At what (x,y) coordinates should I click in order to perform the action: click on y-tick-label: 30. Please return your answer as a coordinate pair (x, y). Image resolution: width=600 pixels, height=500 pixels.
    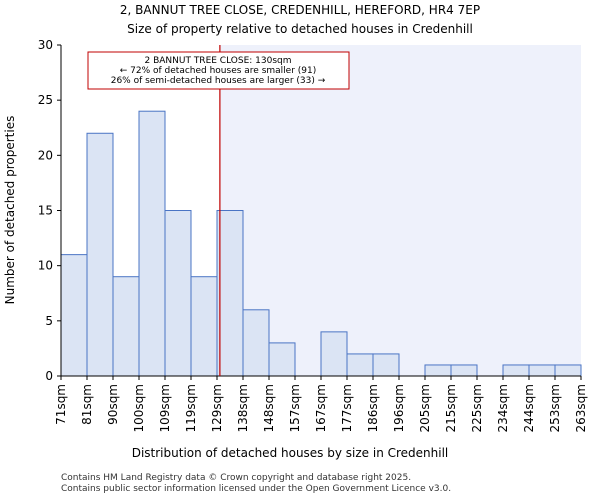
    Looking at the image, I should click on (45, 45).